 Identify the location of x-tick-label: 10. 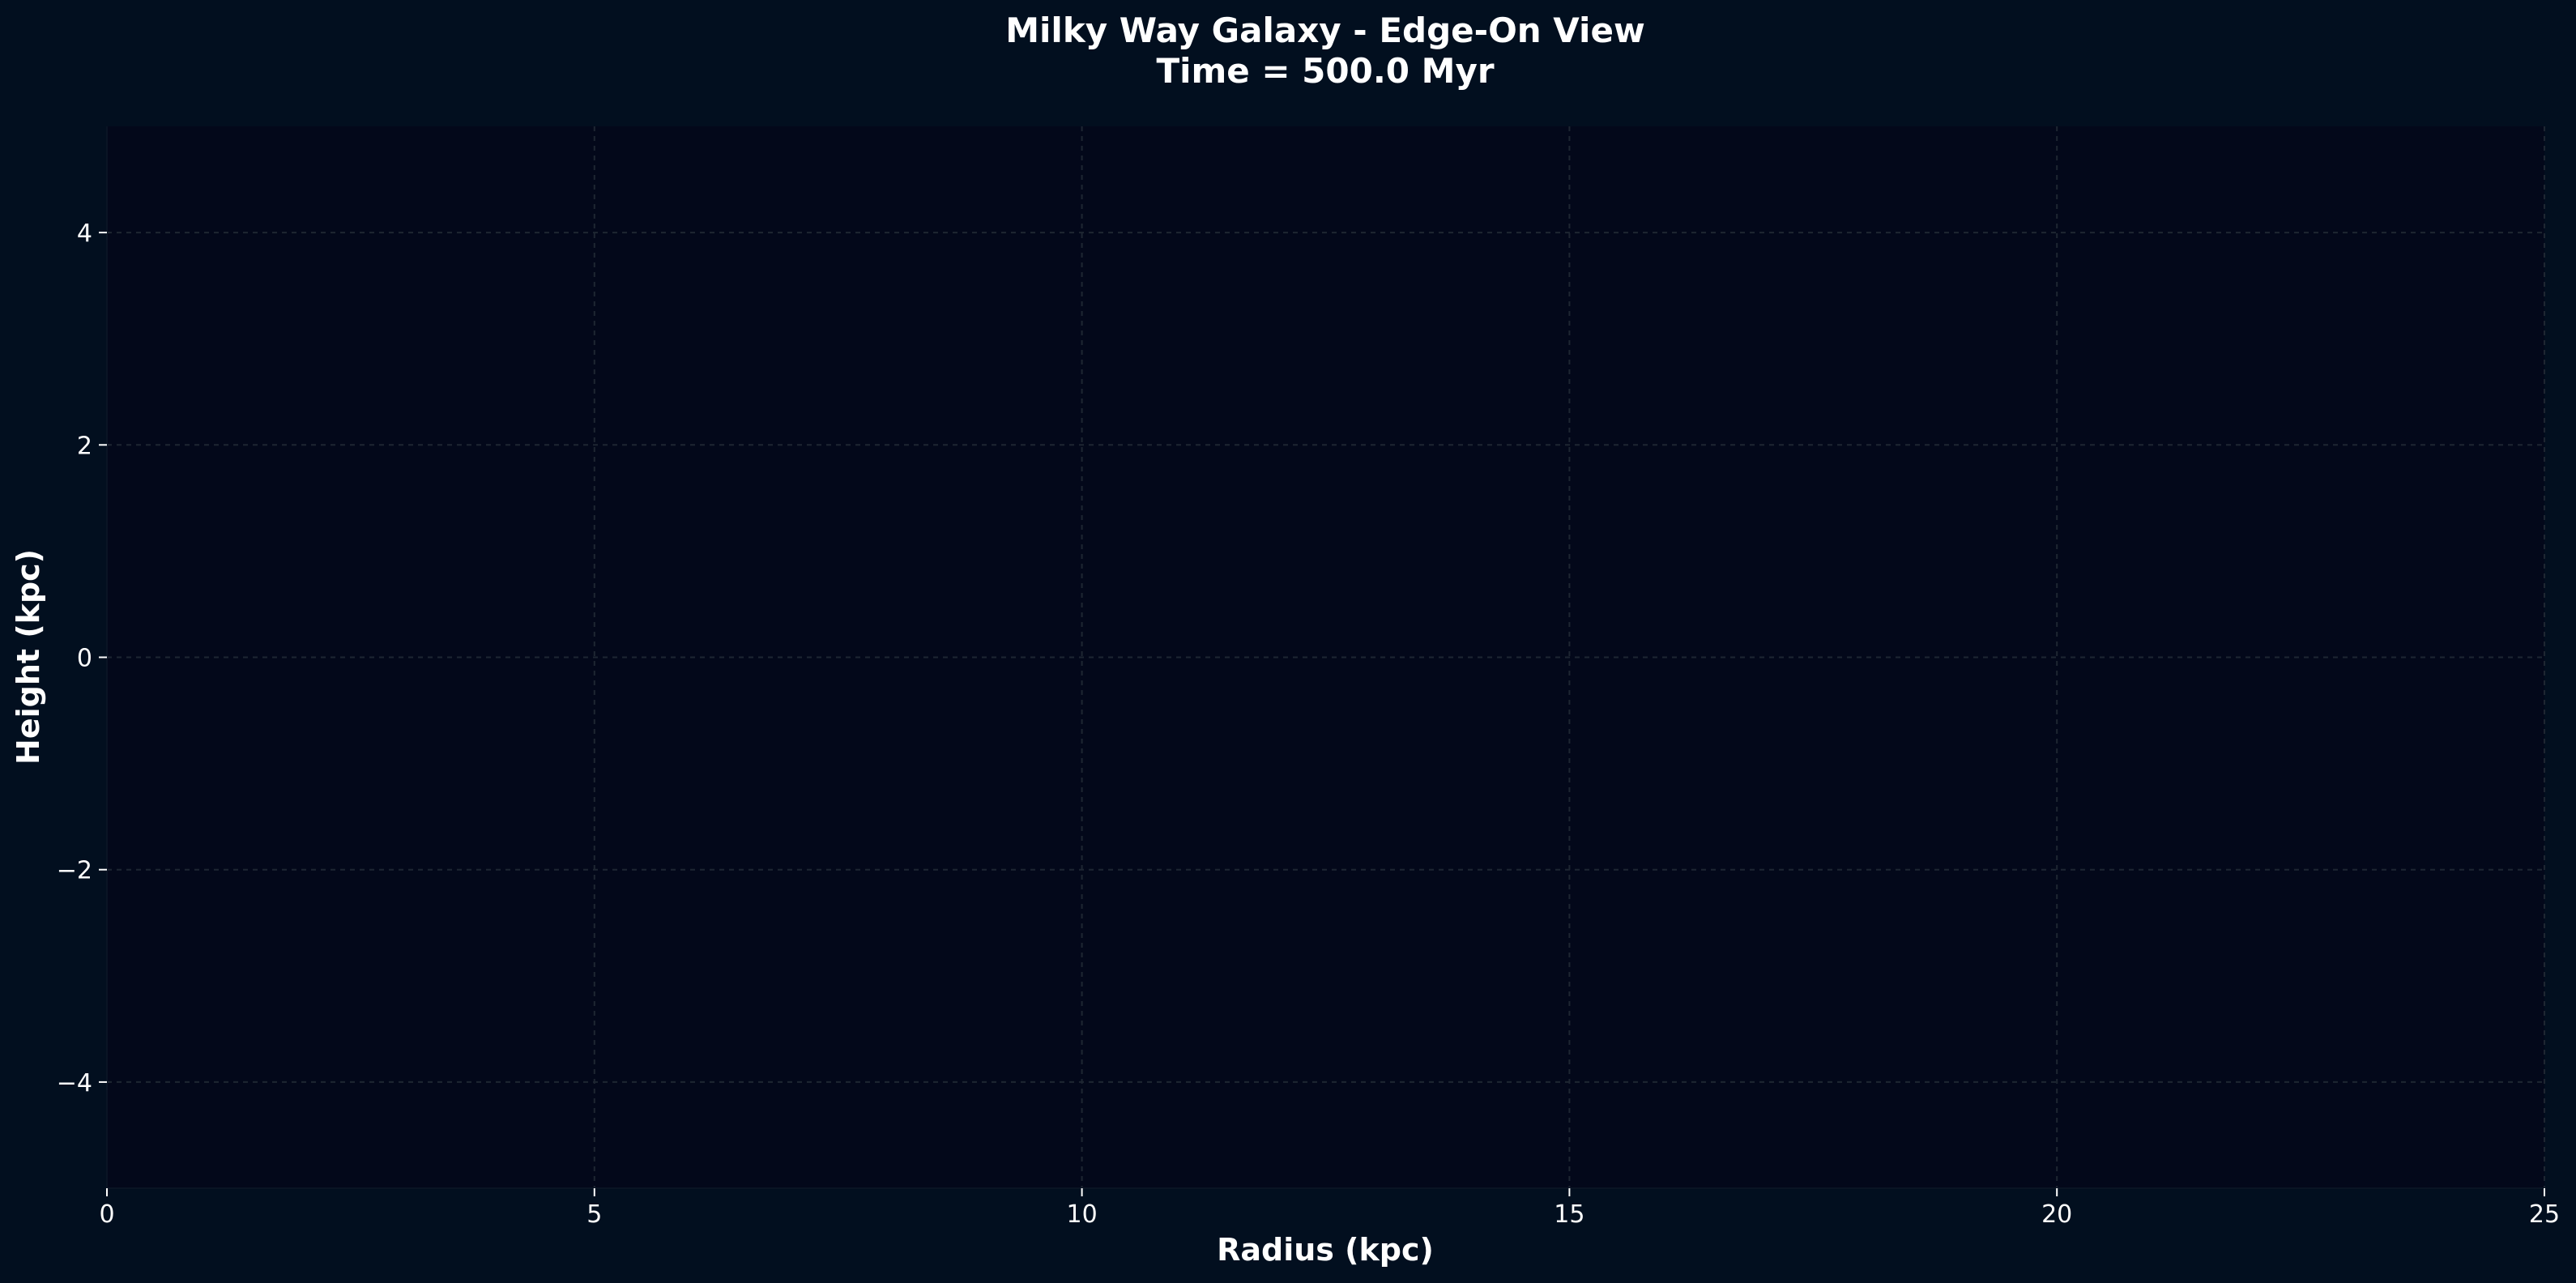
(1082, 1215).